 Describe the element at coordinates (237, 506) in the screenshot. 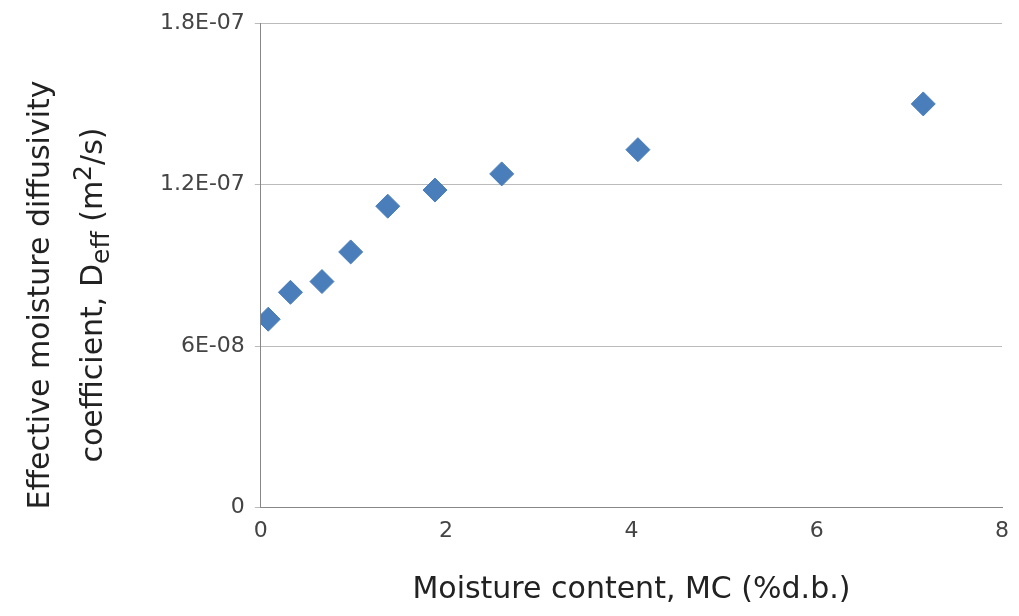

I see `y-tick-label: 0` at that location.